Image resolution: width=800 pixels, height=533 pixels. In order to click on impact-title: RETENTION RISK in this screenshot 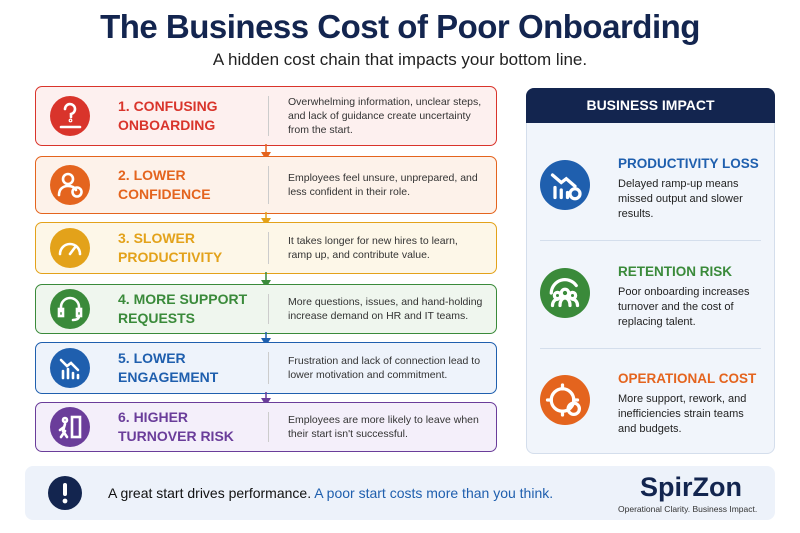, I will do `click(675, 271)`.